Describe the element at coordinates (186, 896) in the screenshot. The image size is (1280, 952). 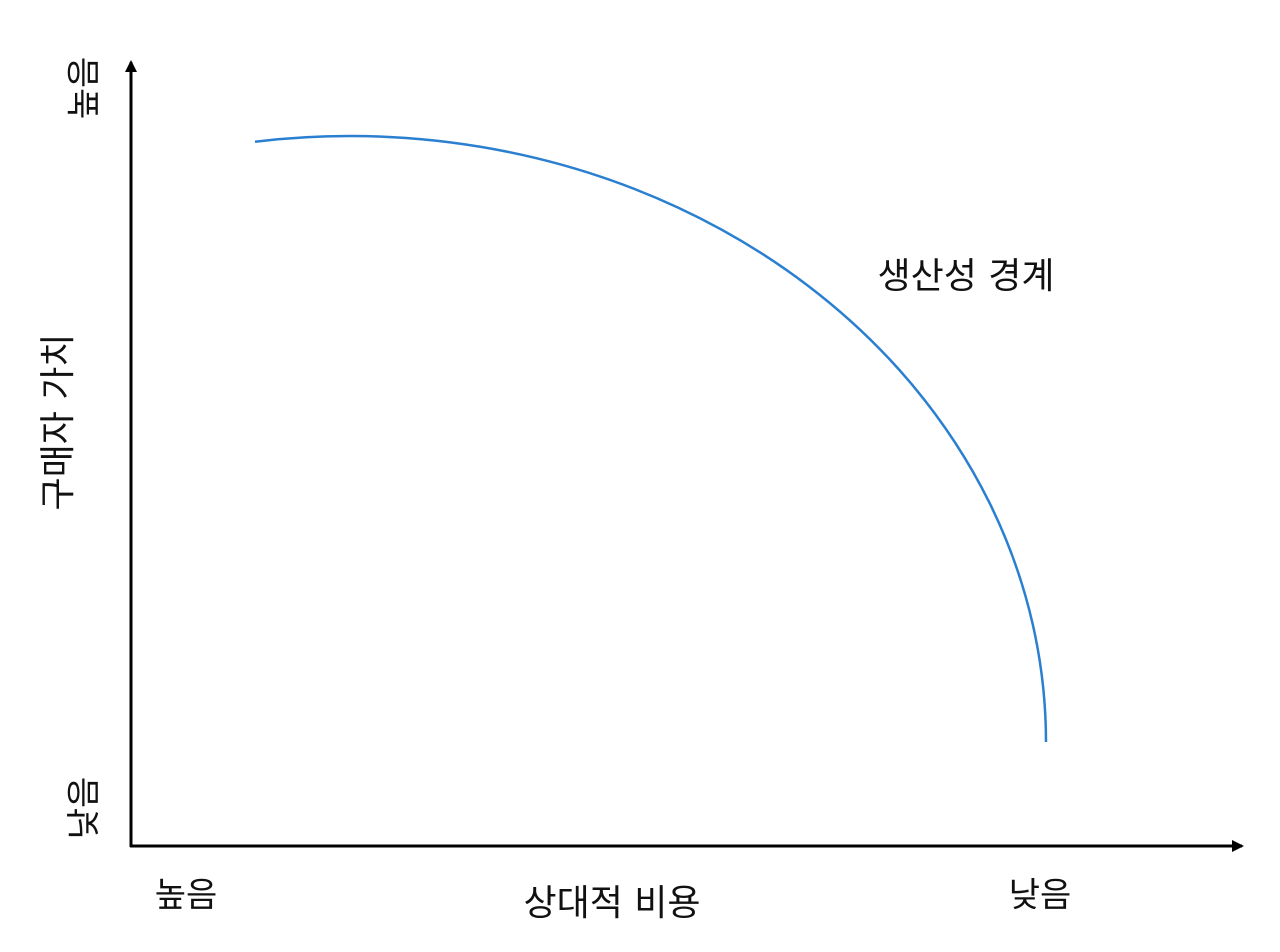
I see `x-left-label: 높음` at that location.